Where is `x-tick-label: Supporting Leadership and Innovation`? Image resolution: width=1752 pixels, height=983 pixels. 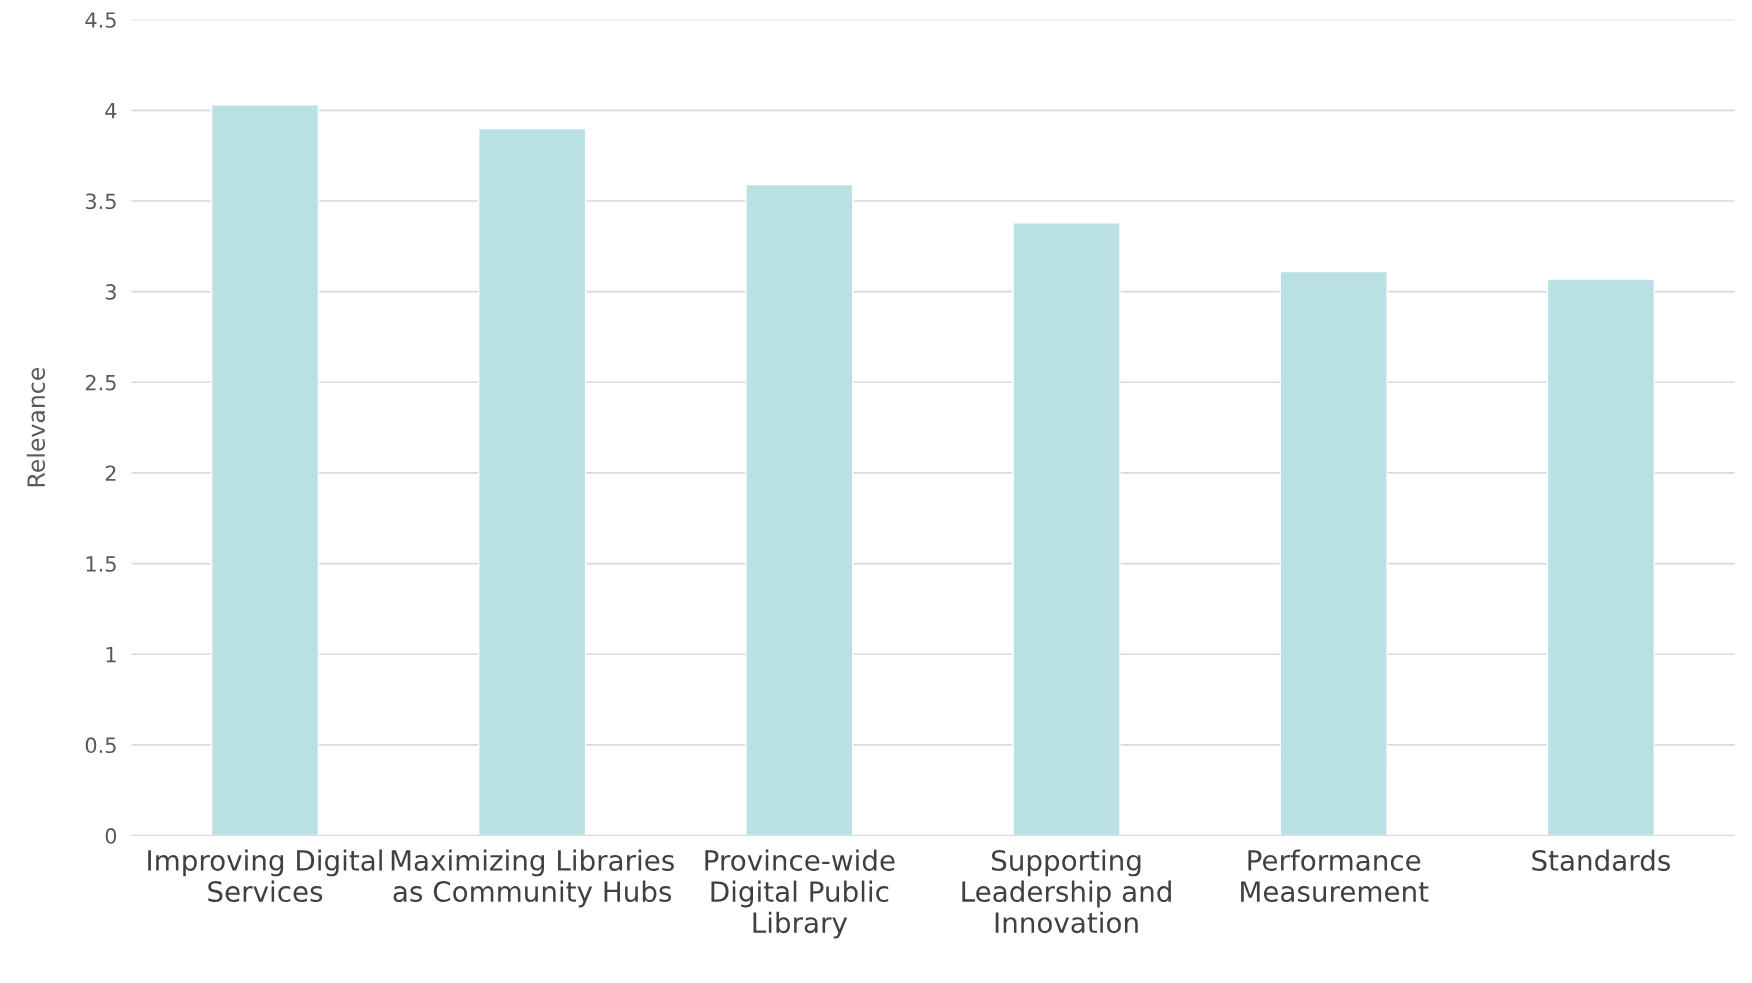
x-tick-label: Supporting Leadership and Innovation is located at coordinates (1066, 891).